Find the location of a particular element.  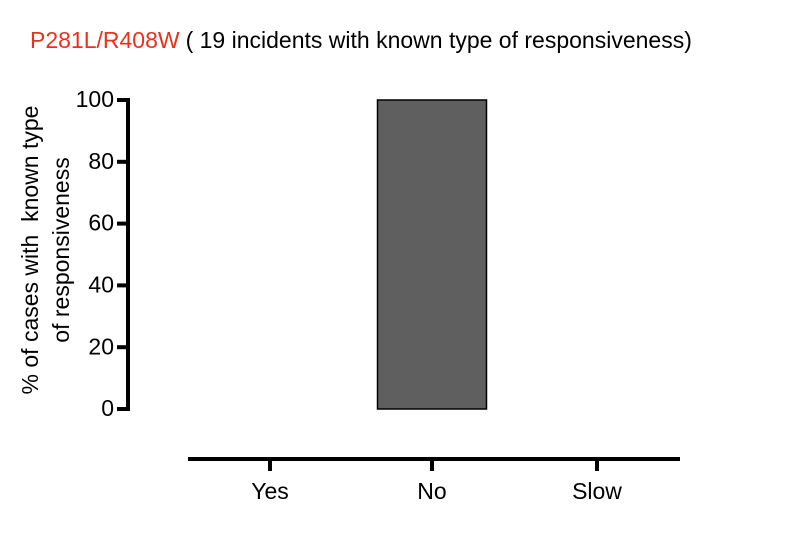

y-axis-label: of responsiveness is located at coordinates (61, 249).